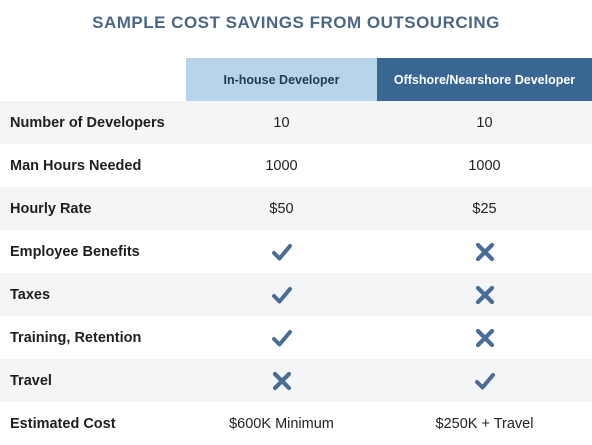 The width and height of the screenshot is (592, 445). Describe the element at coordinates (93, 423) in the screenshot. I see `row-label: Estimated Cost` at that location.